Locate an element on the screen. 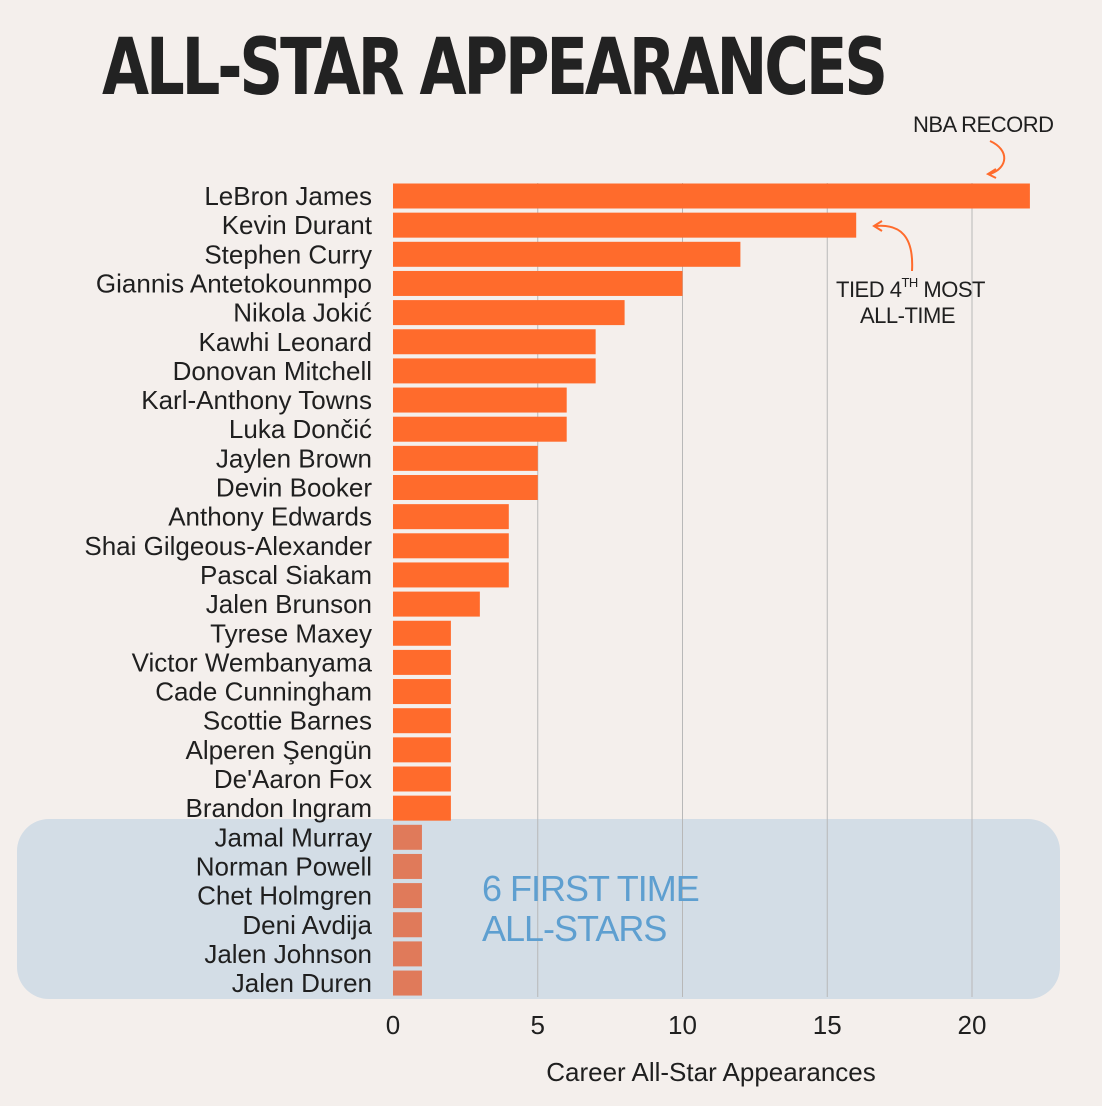 This screenshot has width=1102, height=1106. category-label: De'Aaron Fox is located at coordinates (293, 779).